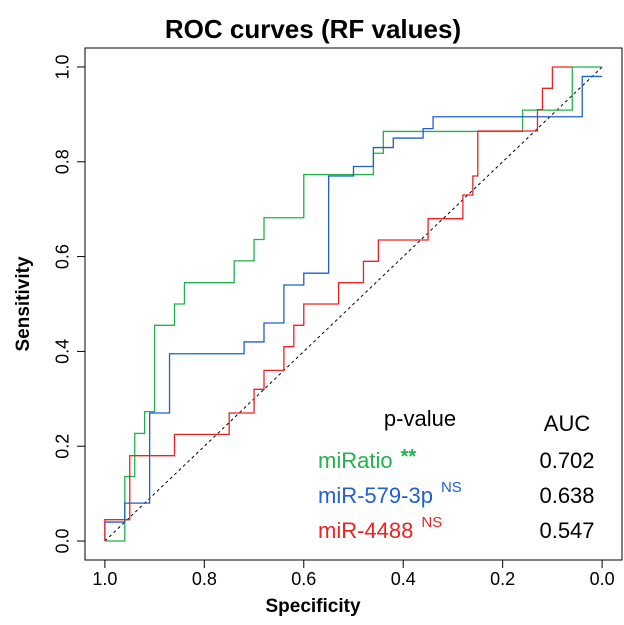 This screenshot has height=625, width=624. What do you see at coordinates (567, 423) in the screenshot?
I see `auc-header: AUC` at bounding box center [567, 423].